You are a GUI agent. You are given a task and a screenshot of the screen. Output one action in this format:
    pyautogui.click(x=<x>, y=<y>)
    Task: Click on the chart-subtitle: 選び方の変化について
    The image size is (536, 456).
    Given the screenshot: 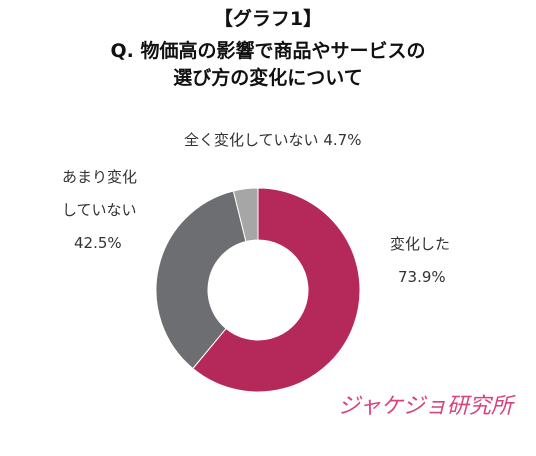 What is the action you would take?
    pyautogui.click(x=268, y=78)
    